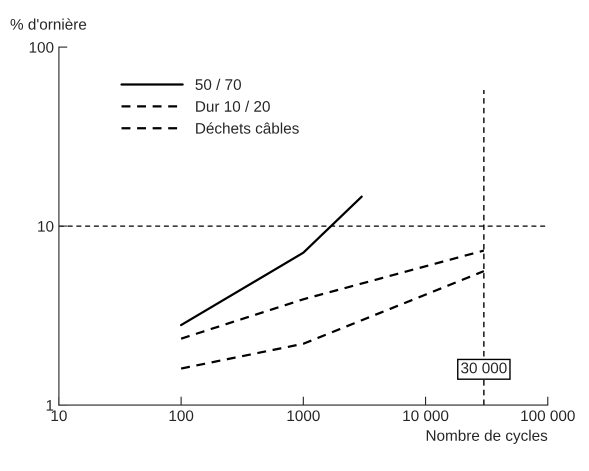  What do you see at coordinates (304, 416) in the screenshot?
I see `x-tick-label: 1000` at bounding box center [304, 416].